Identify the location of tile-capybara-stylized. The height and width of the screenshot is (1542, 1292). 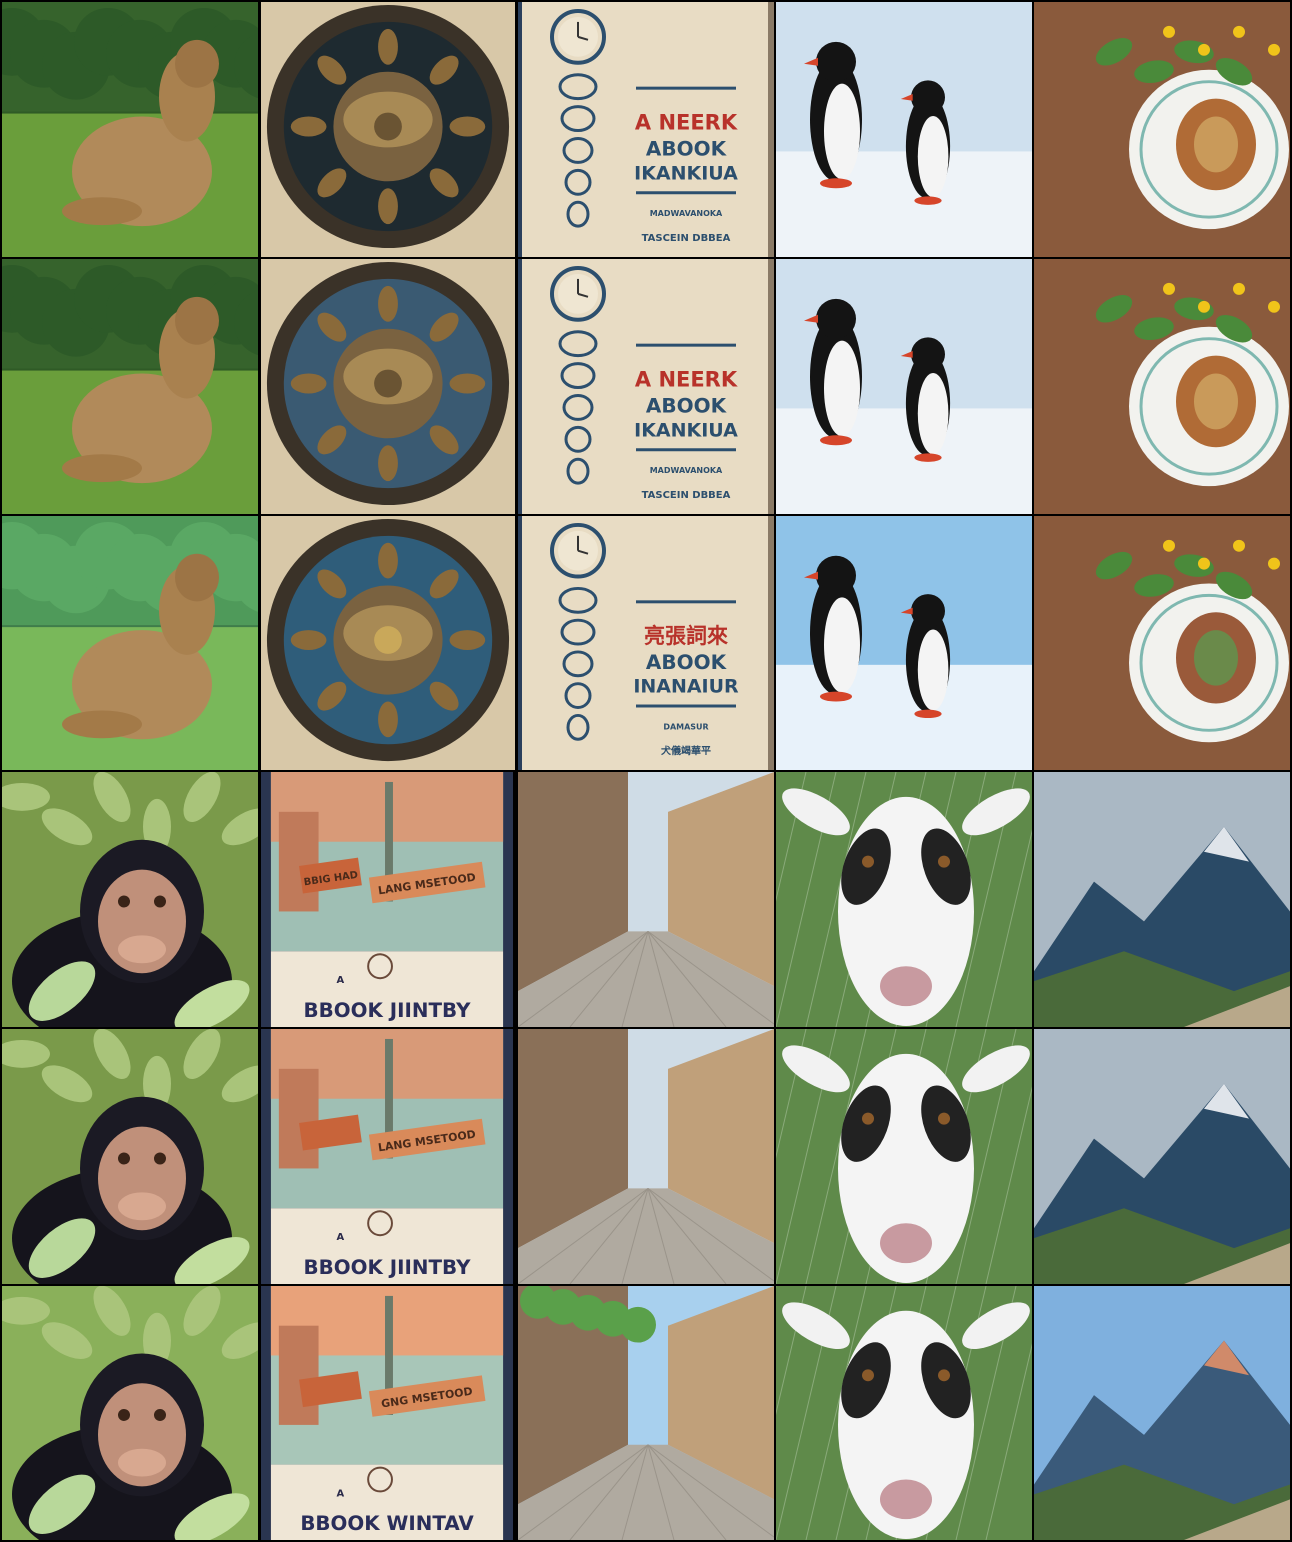
(130, 643).